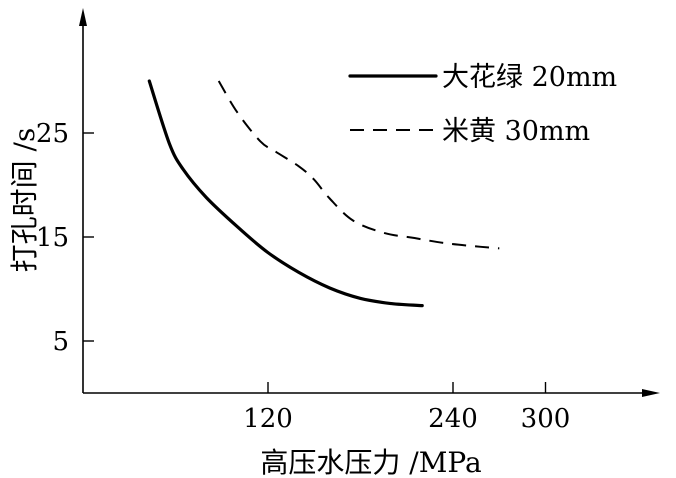  Describe the element at coordinates (529, 77) in the screenshot. I see `legend-label-1: 大花绿 20mm` at that location.